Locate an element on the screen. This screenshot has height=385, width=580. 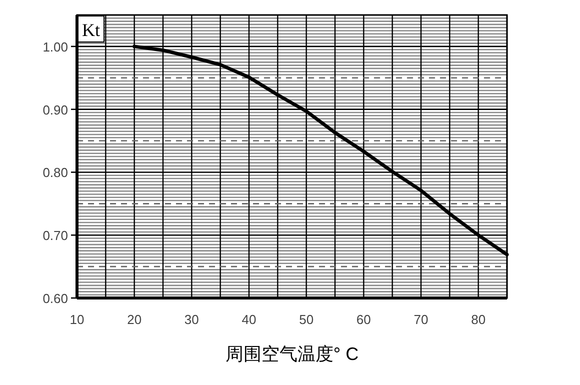
y-tick-label: 0.70 is located at coordinates (55, 236).